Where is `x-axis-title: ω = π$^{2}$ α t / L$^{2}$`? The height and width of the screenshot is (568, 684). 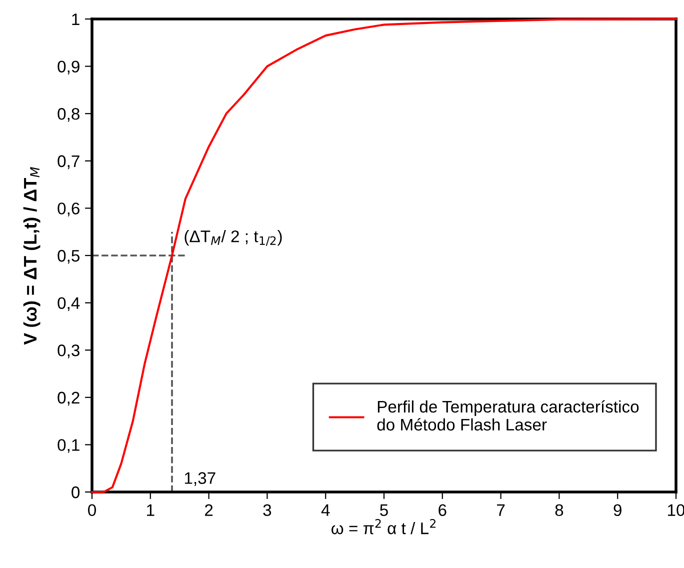
x-axis-title: ω = π$^{2}$ α t / L$^{2}$ is located at coordinates (384, 526).